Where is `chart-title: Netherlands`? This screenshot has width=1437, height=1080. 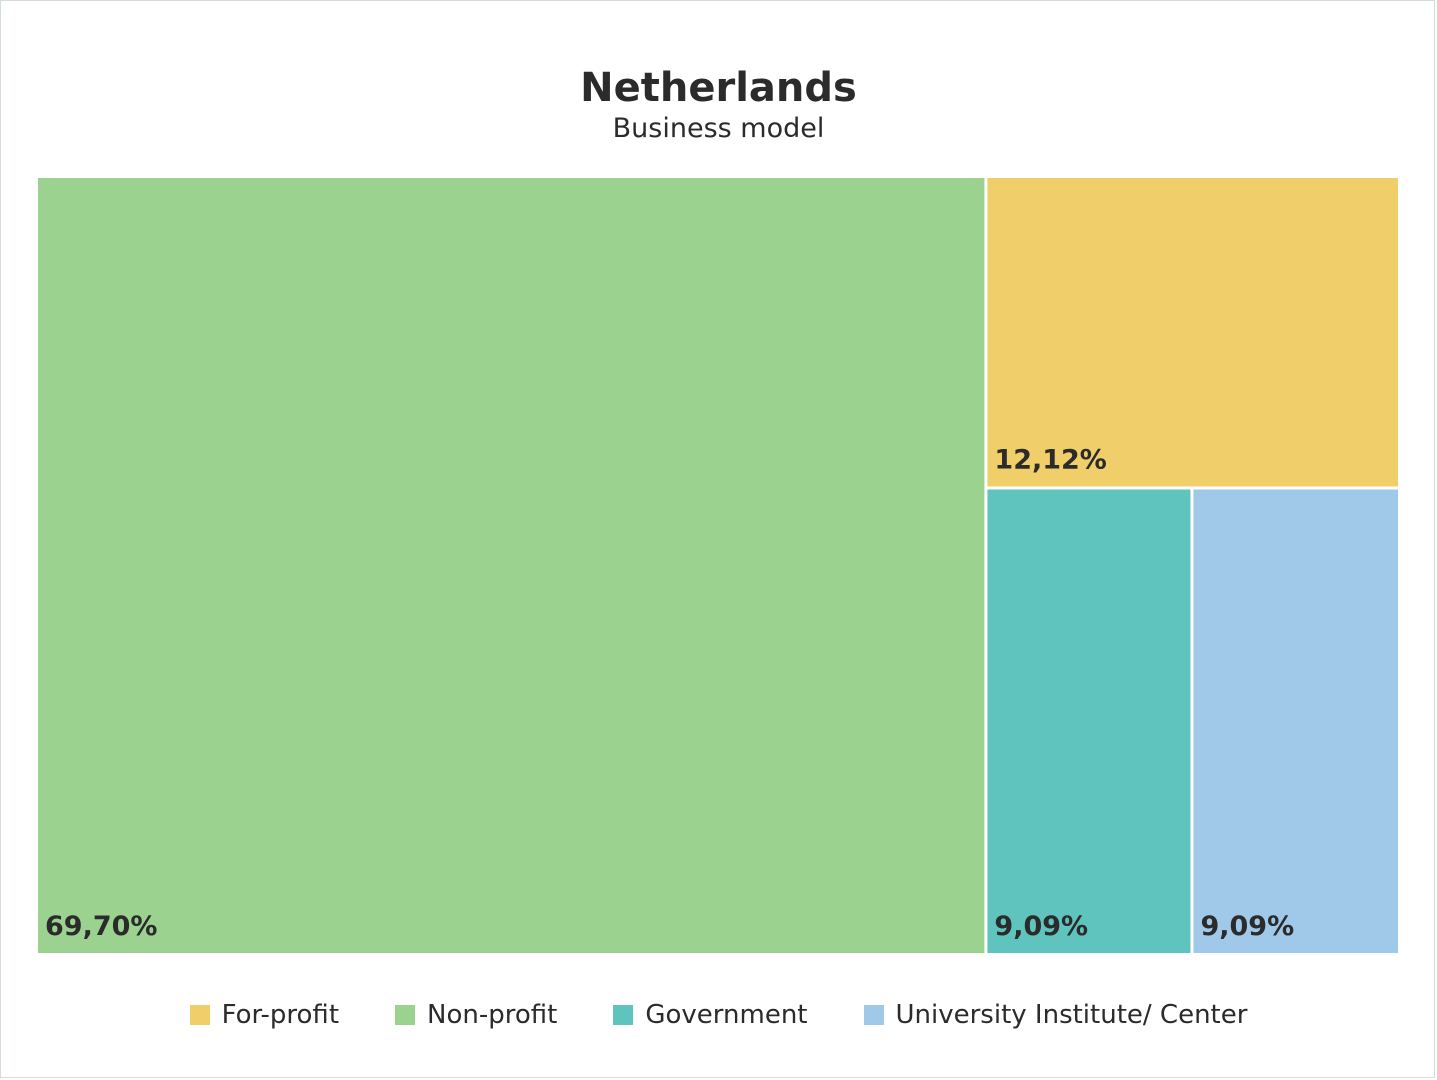
chart-title: Netherlands is located at coordinates (718, 88).